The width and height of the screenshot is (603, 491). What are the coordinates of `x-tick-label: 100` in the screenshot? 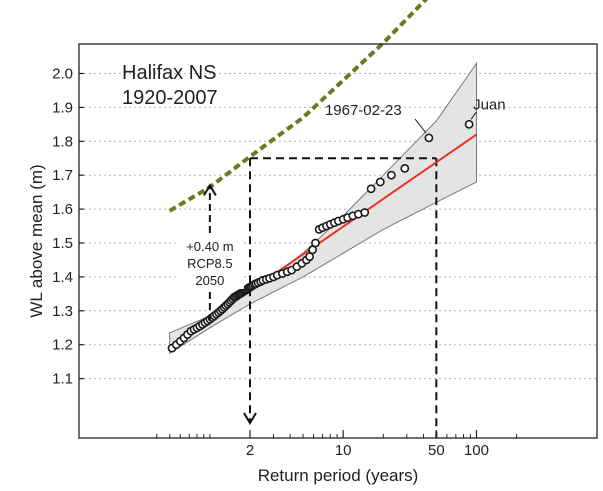 It's located at (476, 450).